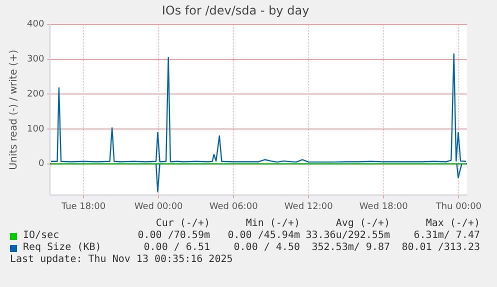 Image resolution: width=497 pixels, height=287 pixels. What do you see at coordinates (383, 207) in the screenshot?
I see `x-tick-label: Wed 18:00` at bounding box center [383, 207].